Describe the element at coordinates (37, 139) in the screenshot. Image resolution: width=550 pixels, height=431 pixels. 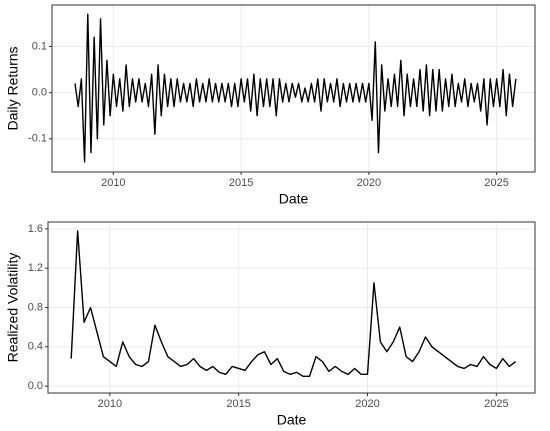
I see `y-tick-label: -0.1` at that location.